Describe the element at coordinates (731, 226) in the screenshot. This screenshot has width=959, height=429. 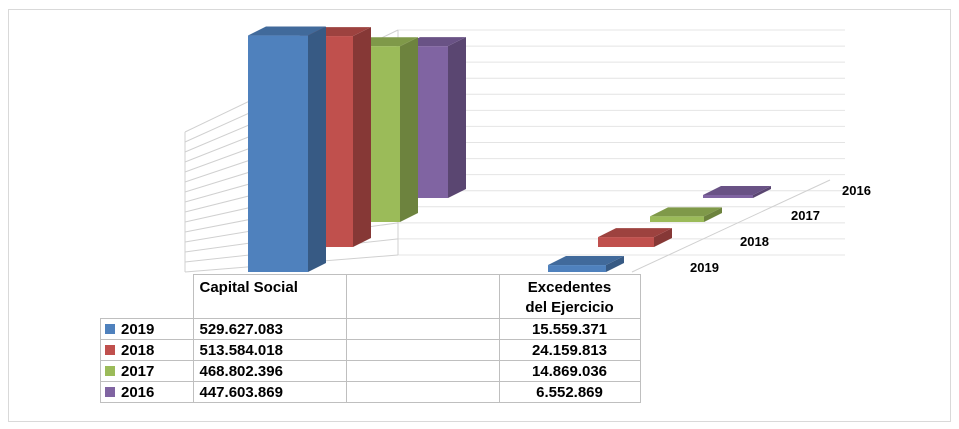
I see `floor-edge` at that location.